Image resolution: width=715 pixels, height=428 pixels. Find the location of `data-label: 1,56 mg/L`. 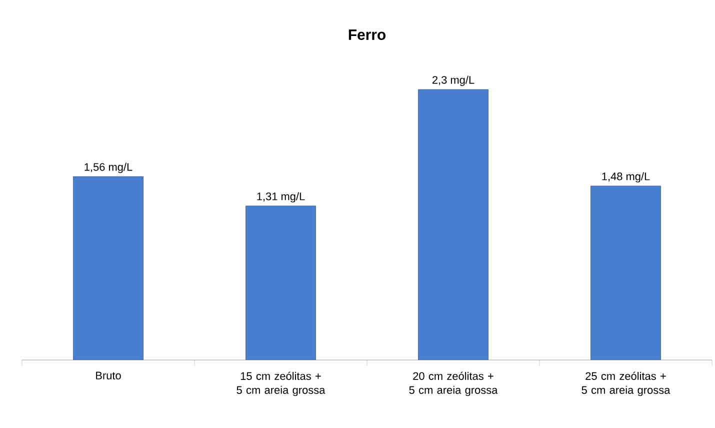

data-label: 1,56 mg/L is located at coordinates (108, 168).